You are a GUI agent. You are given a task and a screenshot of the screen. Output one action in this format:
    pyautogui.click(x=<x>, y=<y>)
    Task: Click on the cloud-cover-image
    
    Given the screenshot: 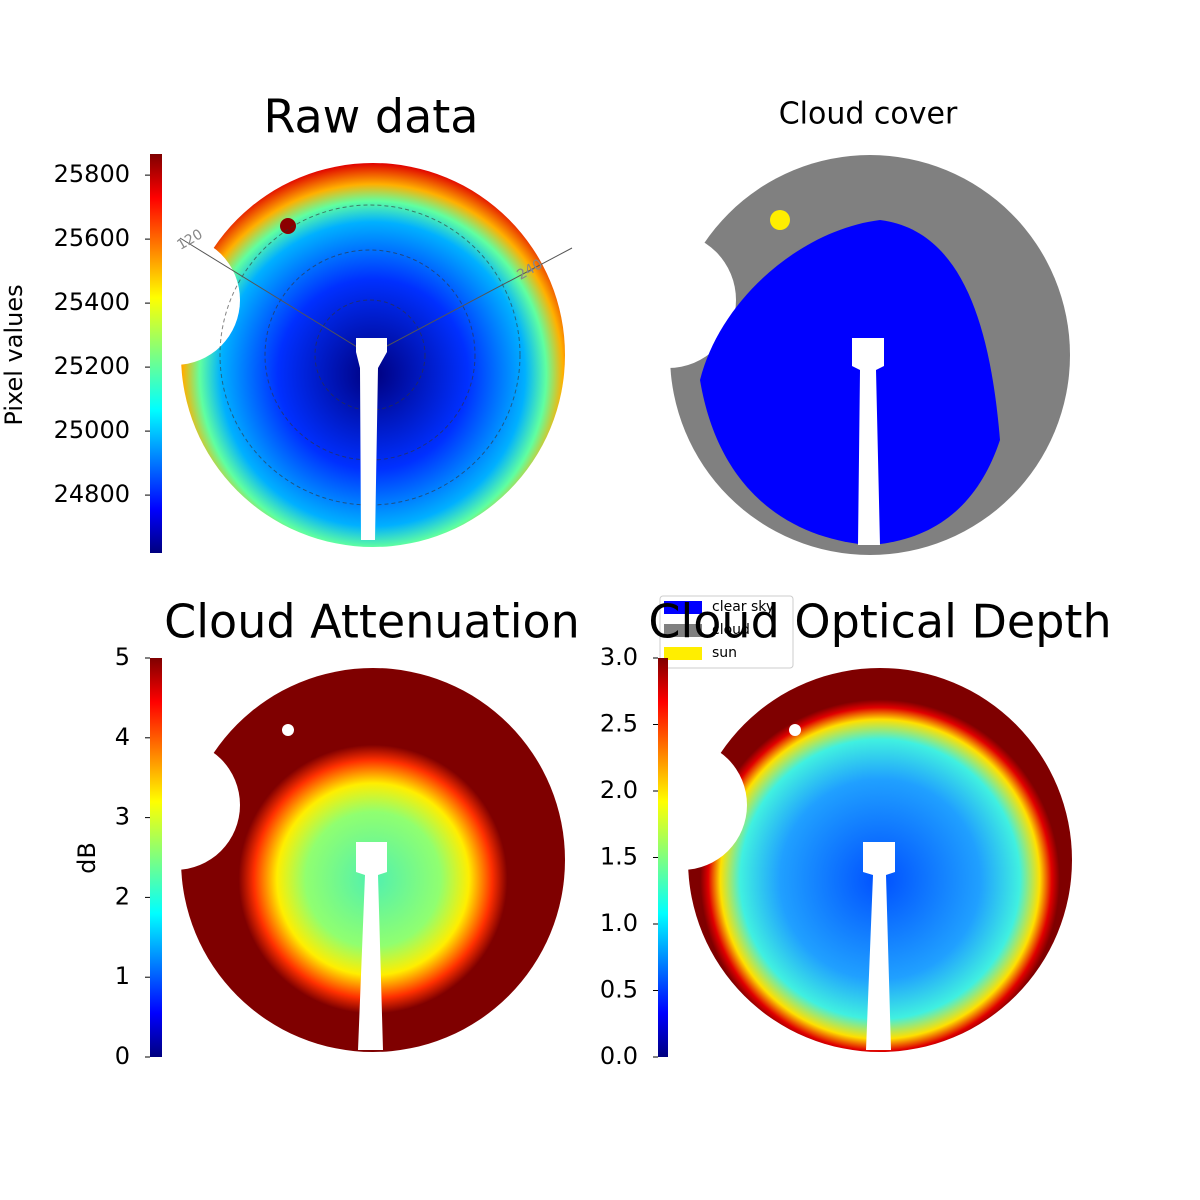 What is the action you would take?
    pyautogui.click(x=835, y=355)
    